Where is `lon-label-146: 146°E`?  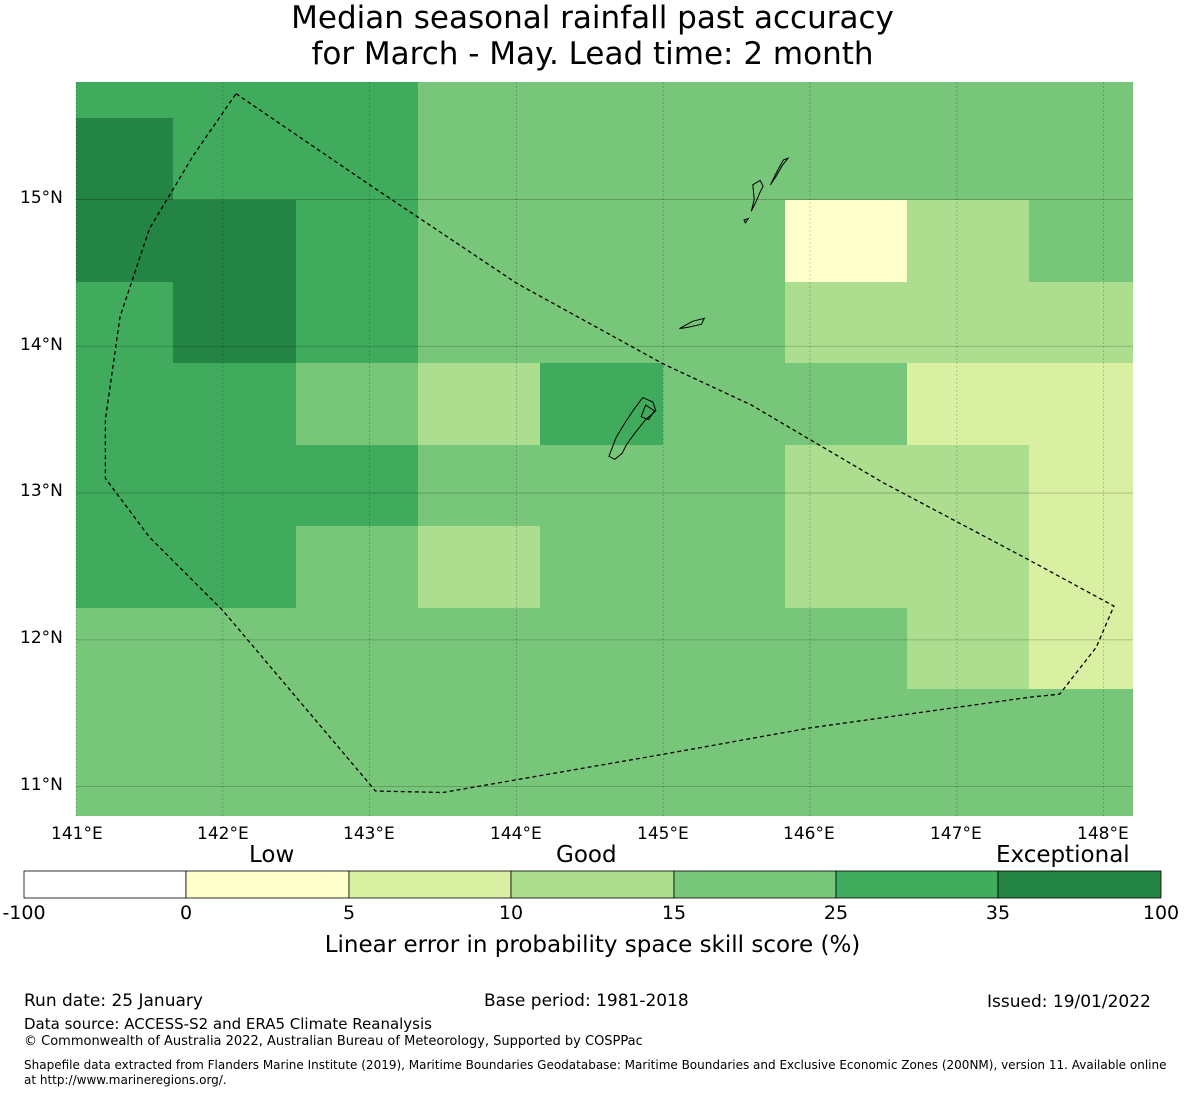 lon-label-146: 146°E is located at coordinates (809, 834).